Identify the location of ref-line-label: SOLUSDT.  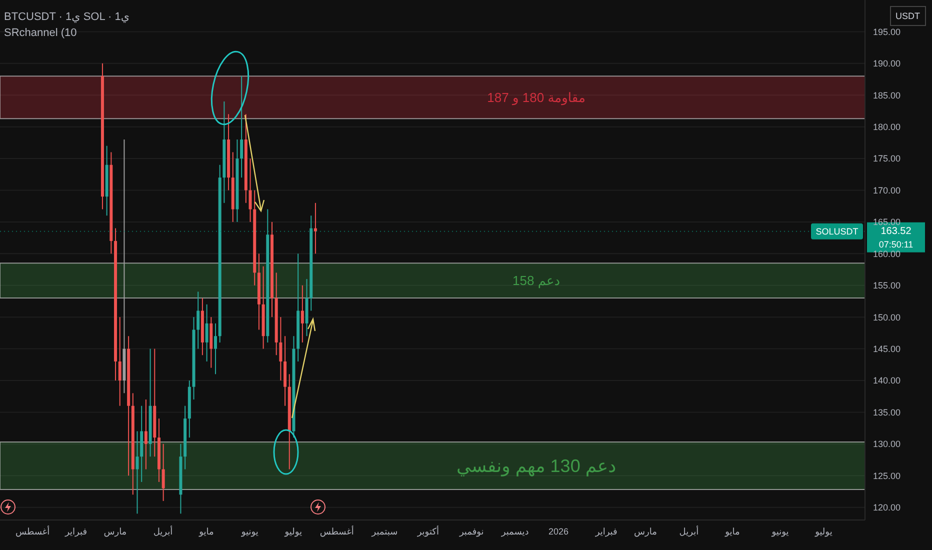
(837, 231).